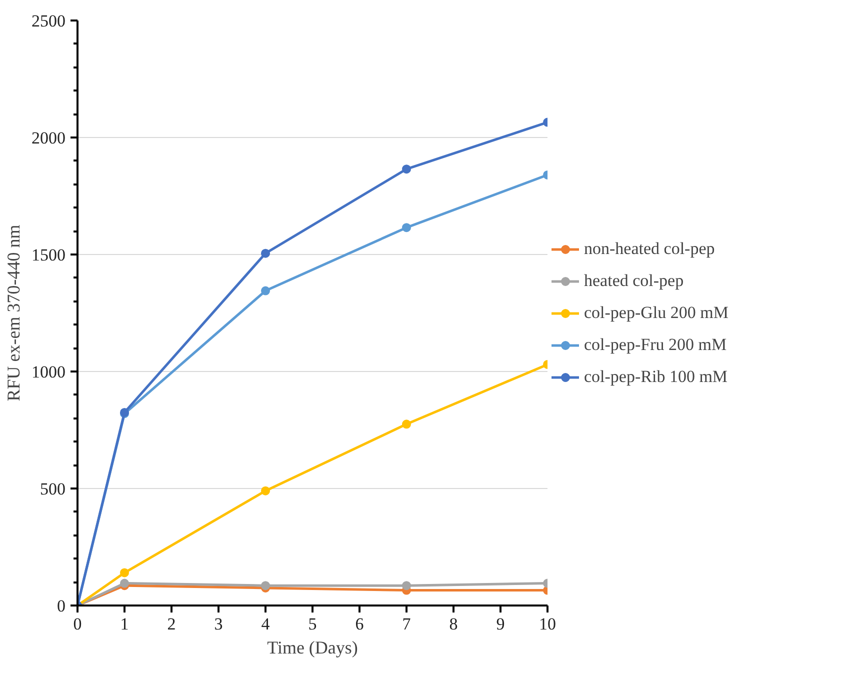  What do you see at coordinates (124, 624) in the screenshot?
I see `x-tick-label: 1` at bounding box center [124, 624].